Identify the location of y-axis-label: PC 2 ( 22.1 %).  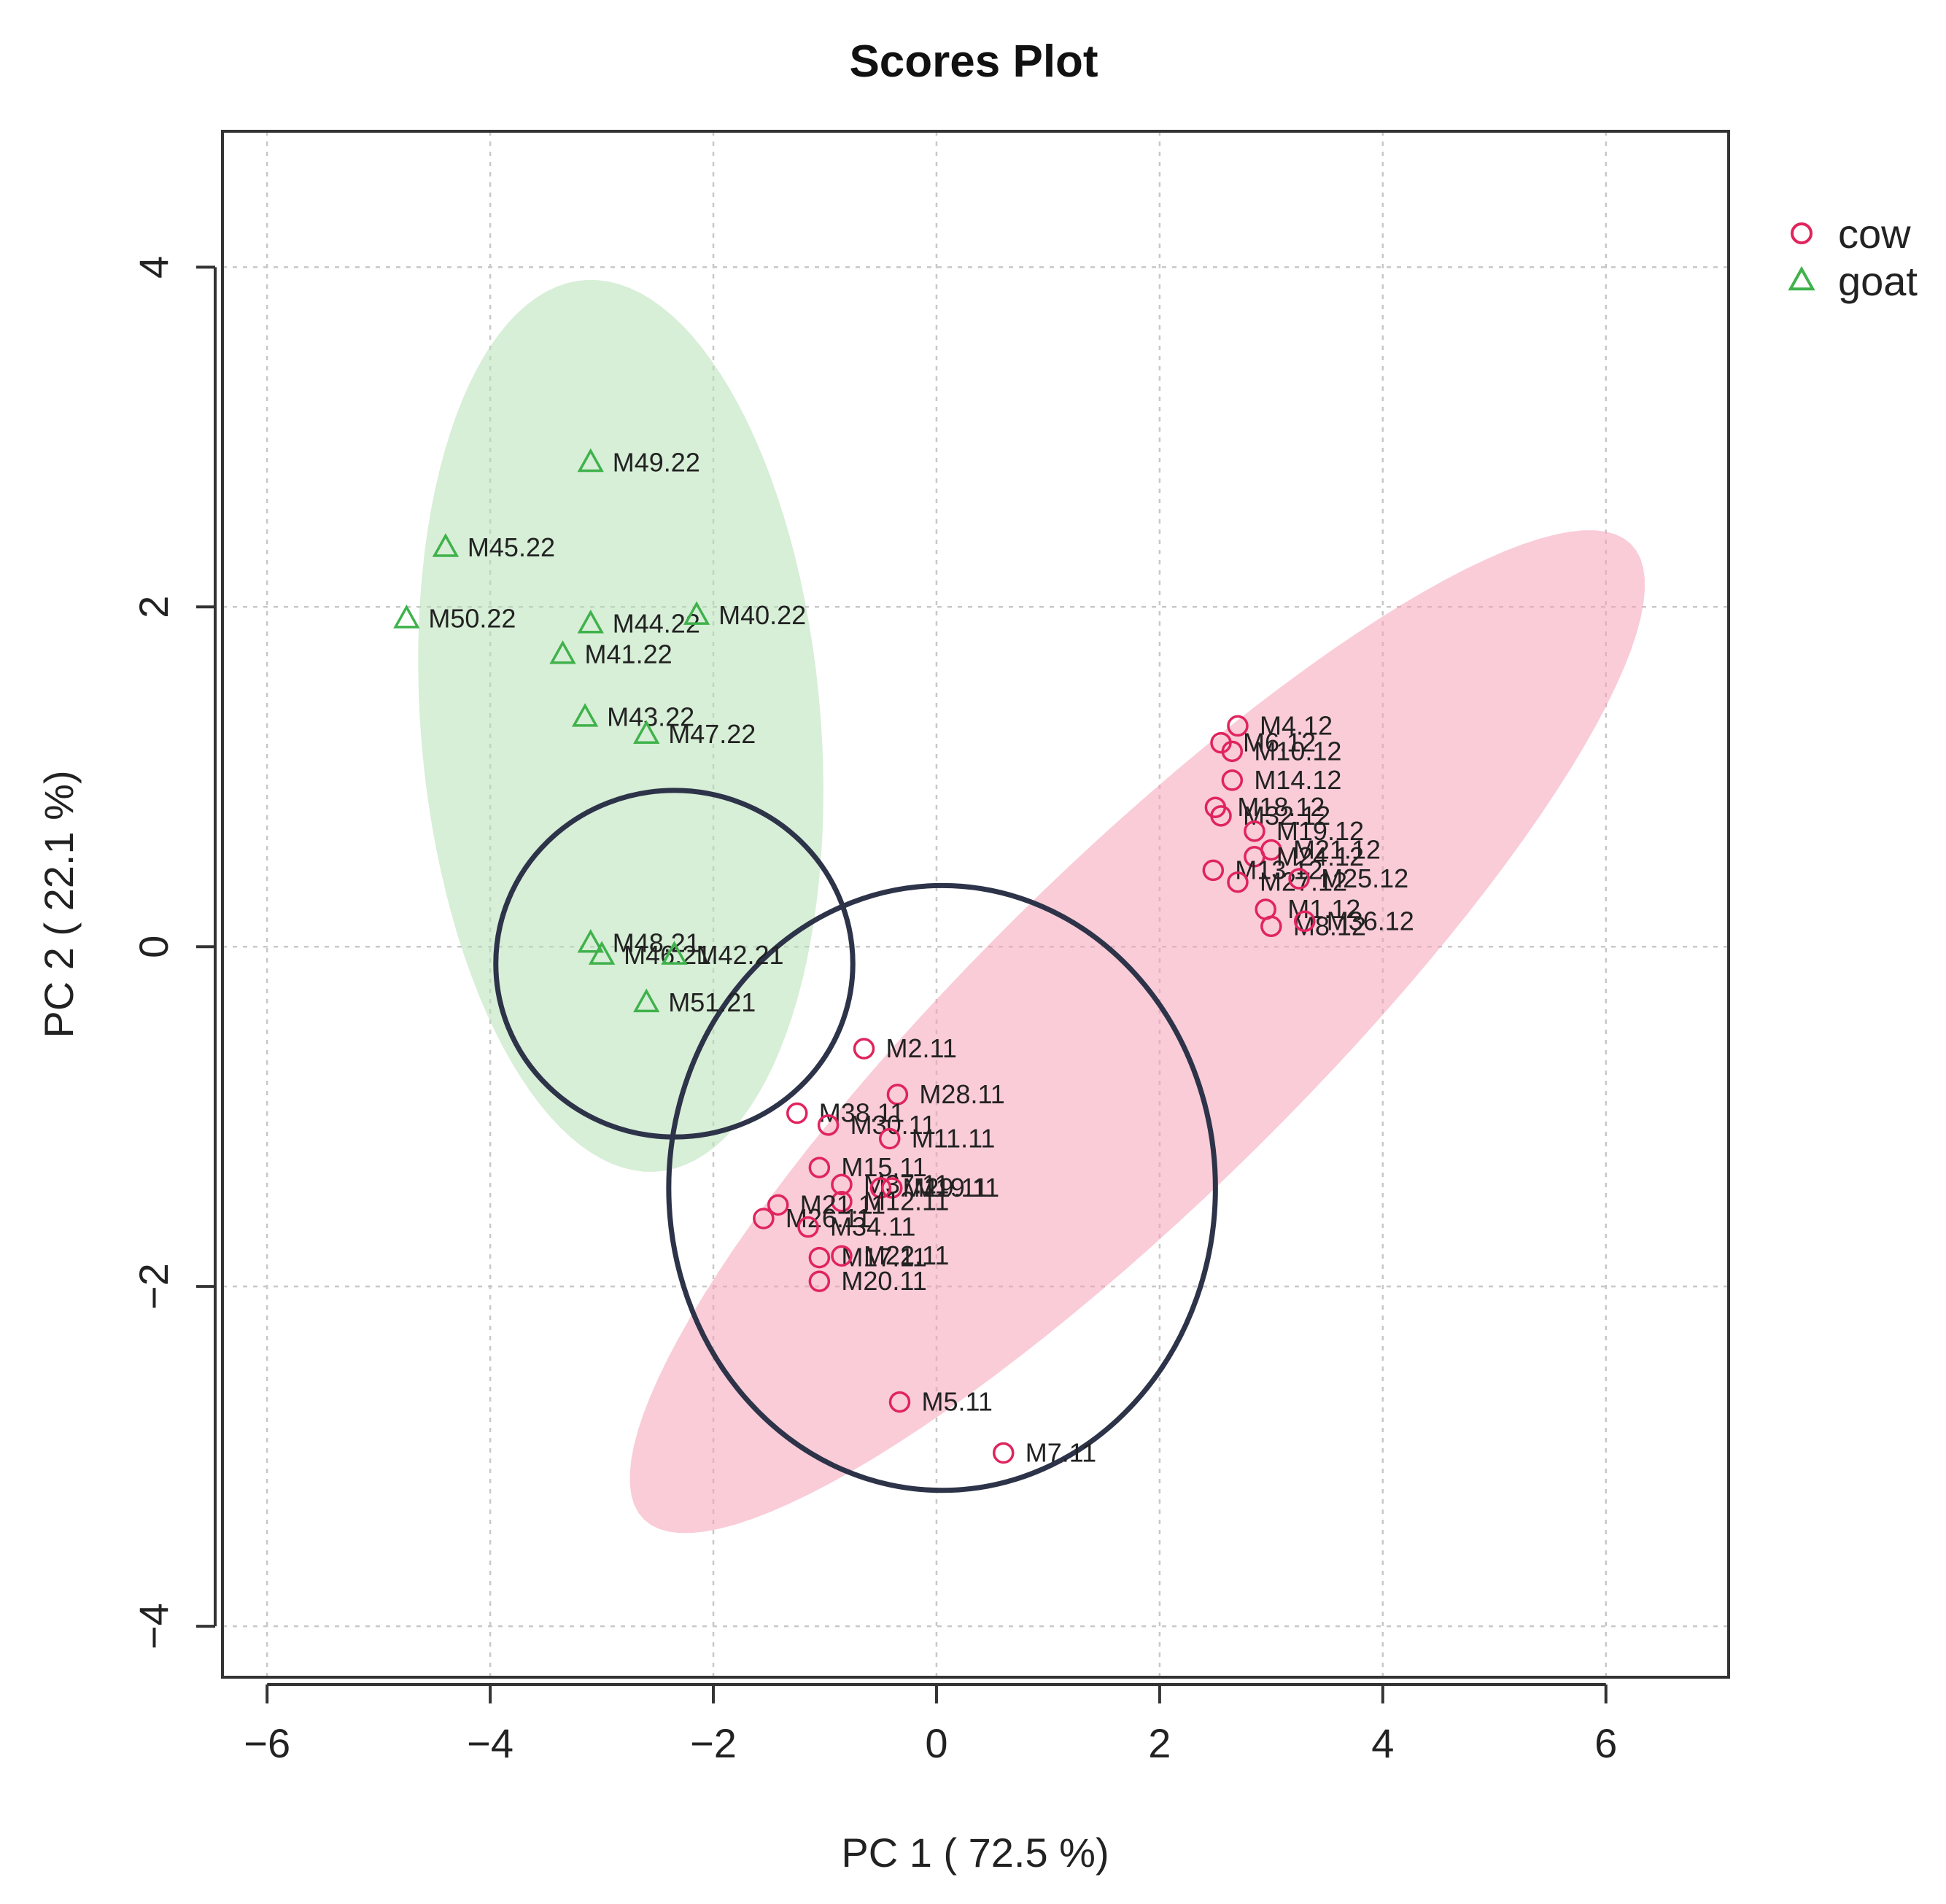
(59, 904).